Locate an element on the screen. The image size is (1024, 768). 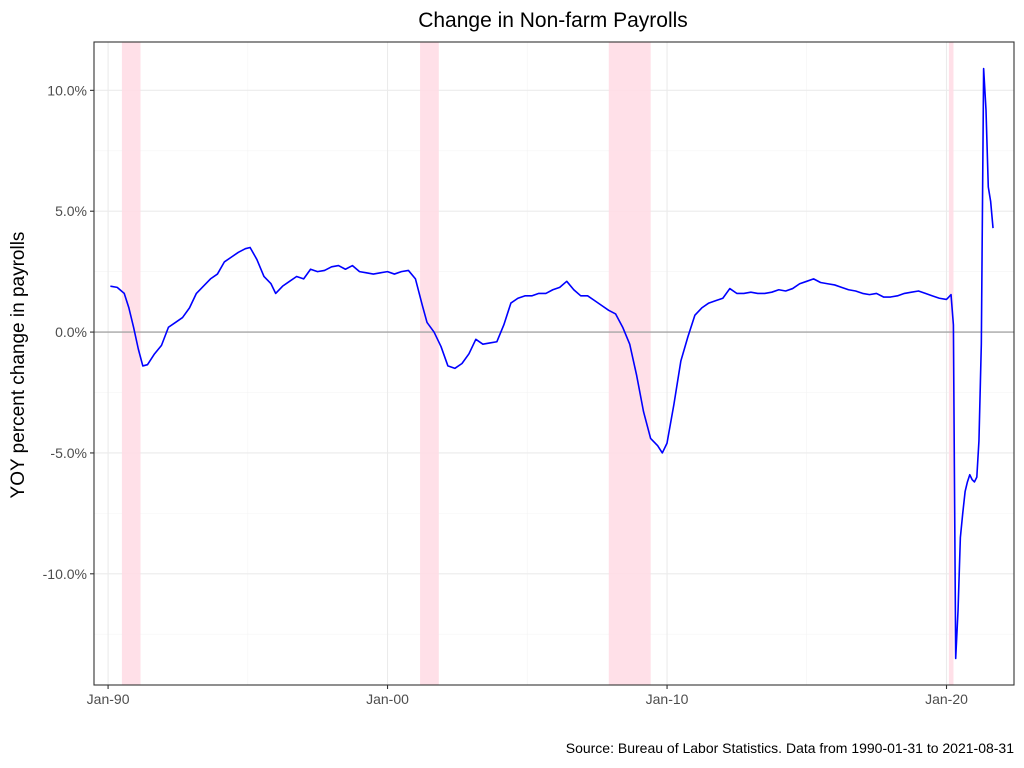
y-tick-label: 10.0% is located at coordinates (67, 90).